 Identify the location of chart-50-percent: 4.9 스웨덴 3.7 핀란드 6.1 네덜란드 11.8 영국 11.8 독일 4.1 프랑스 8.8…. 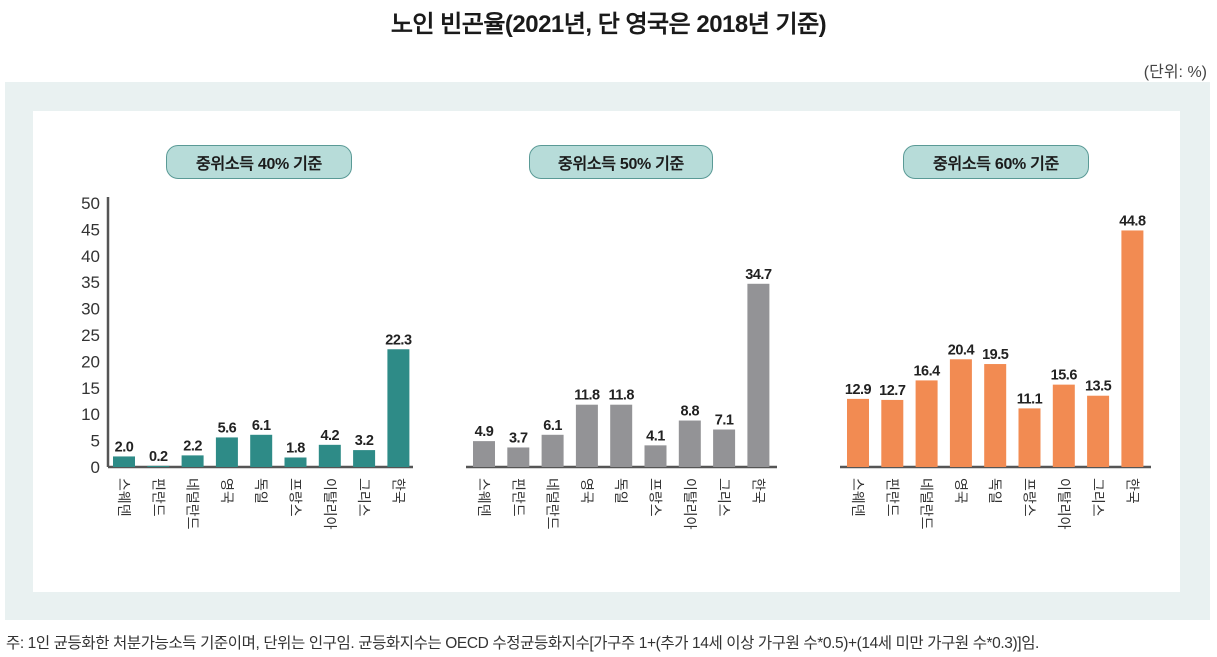
(621, 398).